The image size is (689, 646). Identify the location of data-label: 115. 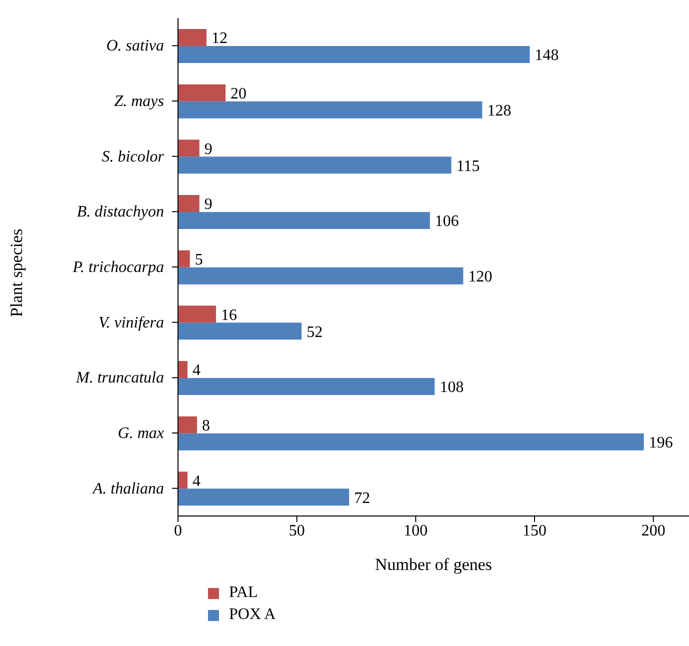
(468, 166).